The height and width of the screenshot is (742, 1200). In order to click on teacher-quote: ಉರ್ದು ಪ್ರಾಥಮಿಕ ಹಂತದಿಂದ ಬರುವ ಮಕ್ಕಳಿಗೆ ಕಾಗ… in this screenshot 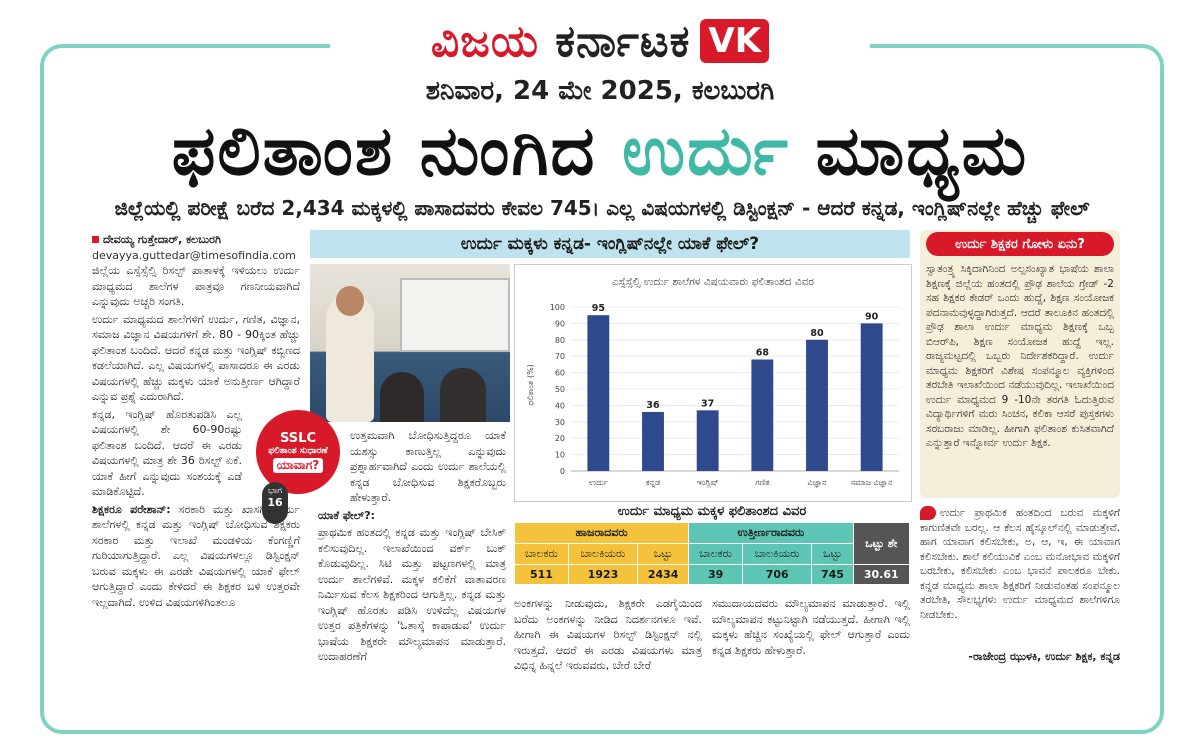, I will do `click(1020, 563)`.